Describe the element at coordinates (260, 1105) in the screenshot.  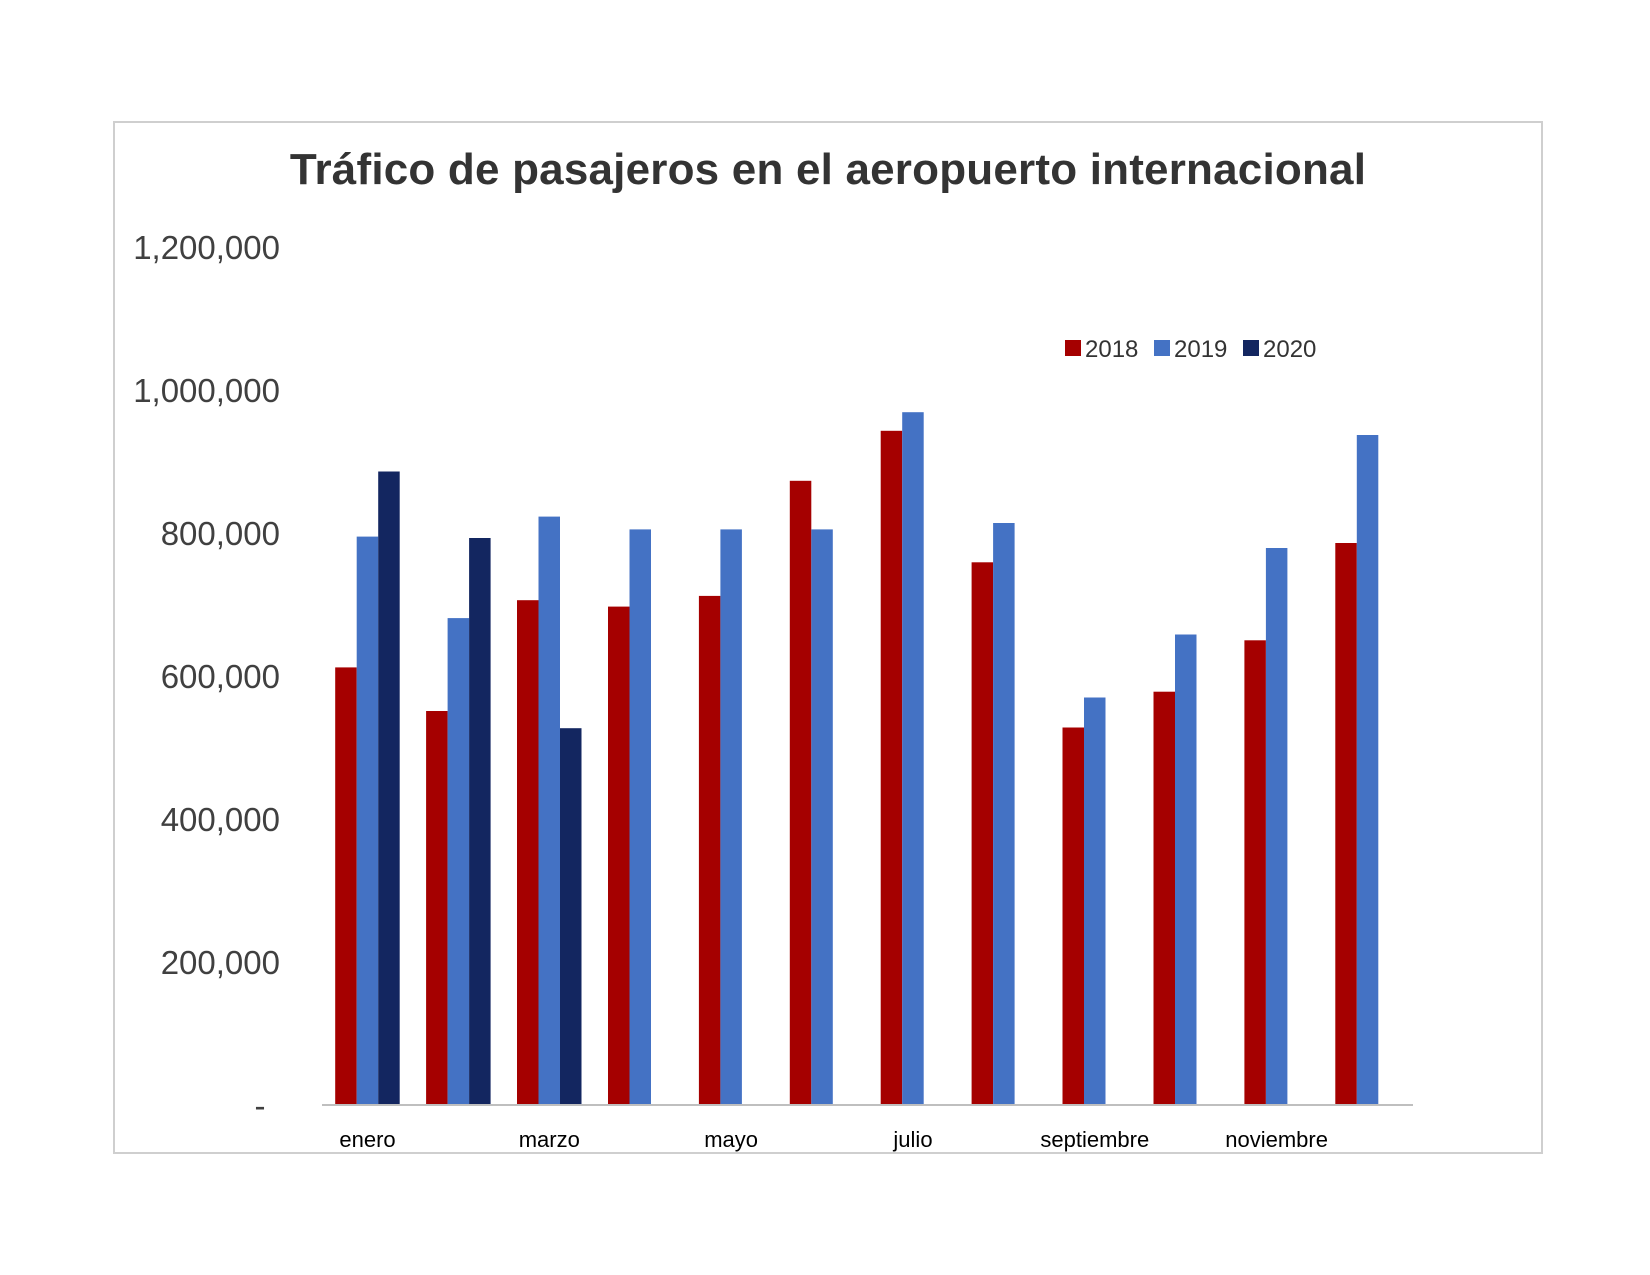
I see `y-tick-label: -` at that location.